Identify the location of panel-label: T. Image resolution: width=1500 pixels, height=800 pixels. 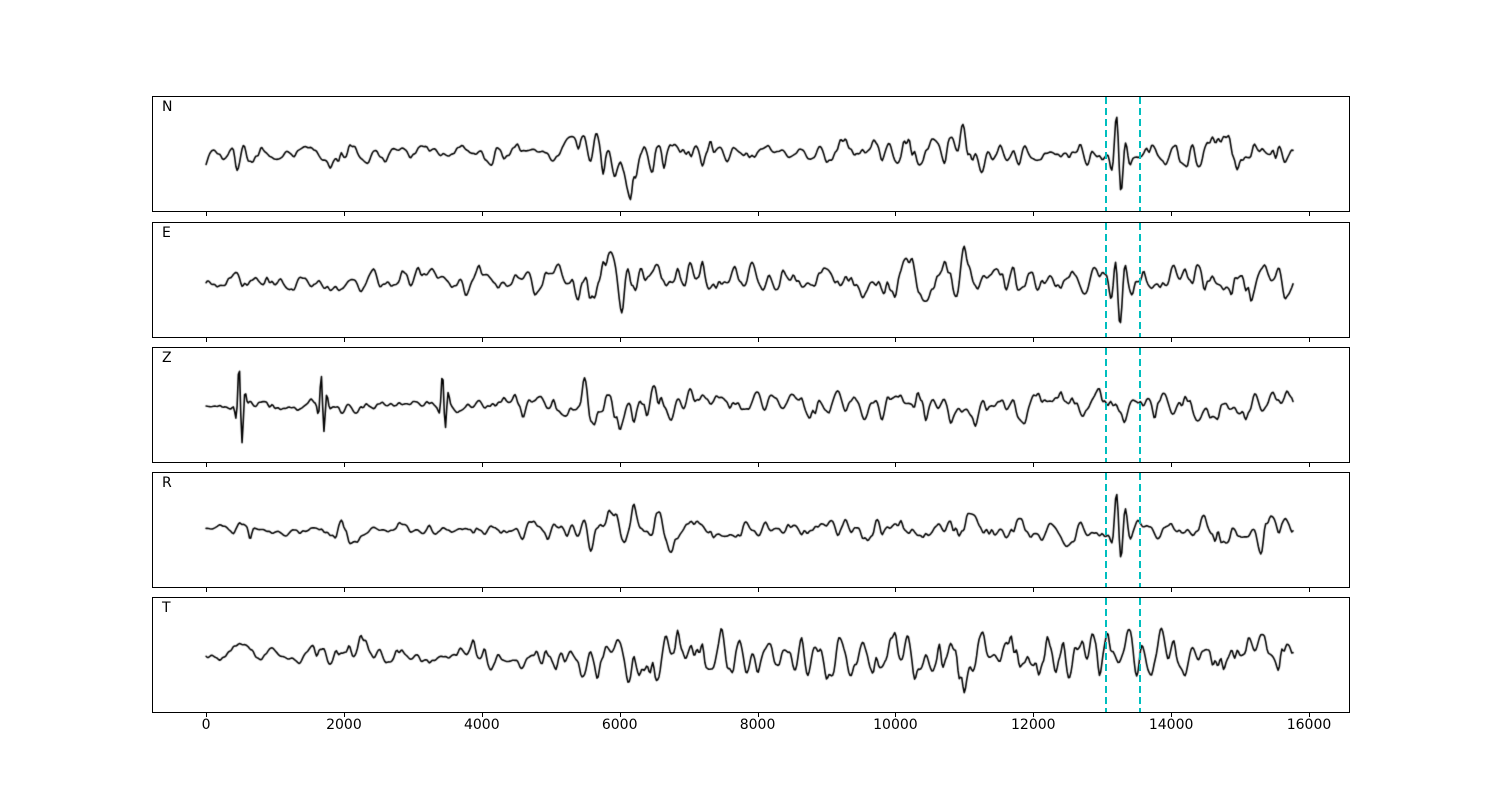
(166, 608).